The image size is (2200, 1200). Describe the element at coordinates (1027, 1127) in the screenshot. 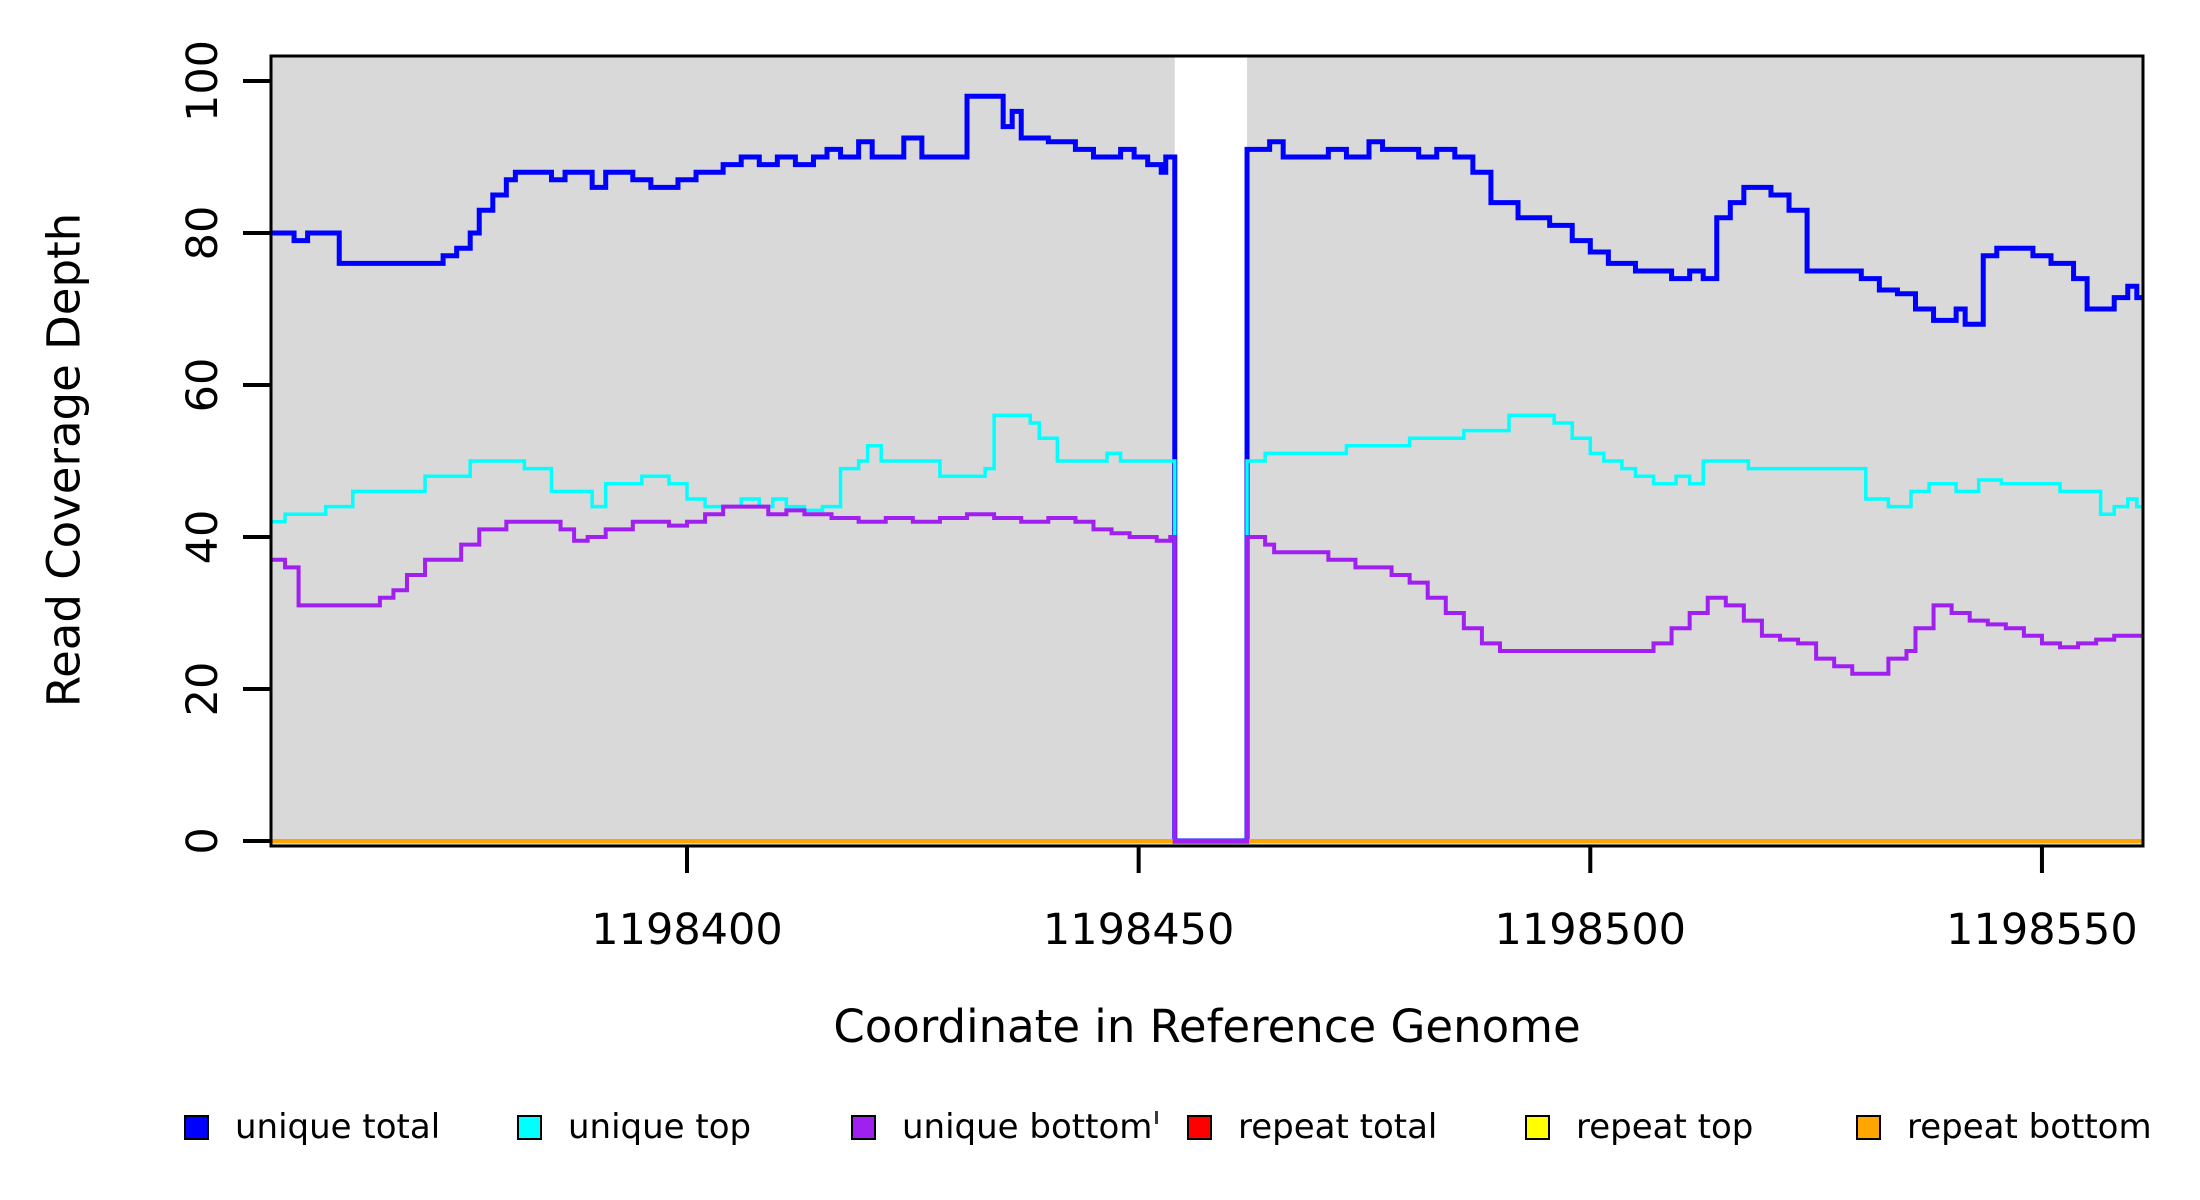

I see `legend-label: unique bottom` at that location.